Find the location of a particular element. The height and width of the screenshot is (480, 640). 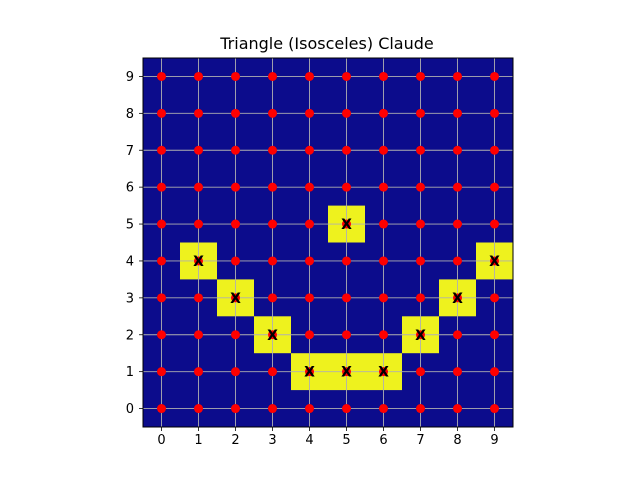

y-tick-label: 3 is located at coordinates (130, 298).